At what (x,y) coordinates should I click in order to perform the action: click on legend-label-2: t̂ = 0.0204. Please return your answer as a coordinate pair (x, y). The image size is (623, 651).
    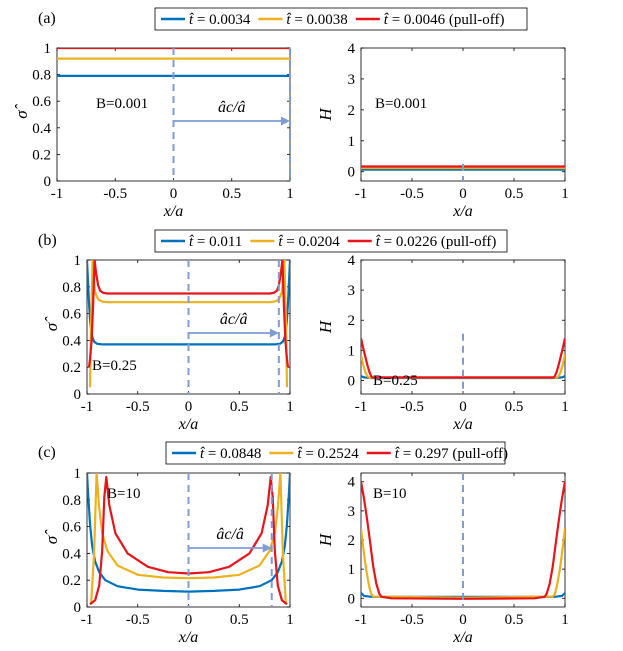
    Looking at the image, I should click on (309, 242).